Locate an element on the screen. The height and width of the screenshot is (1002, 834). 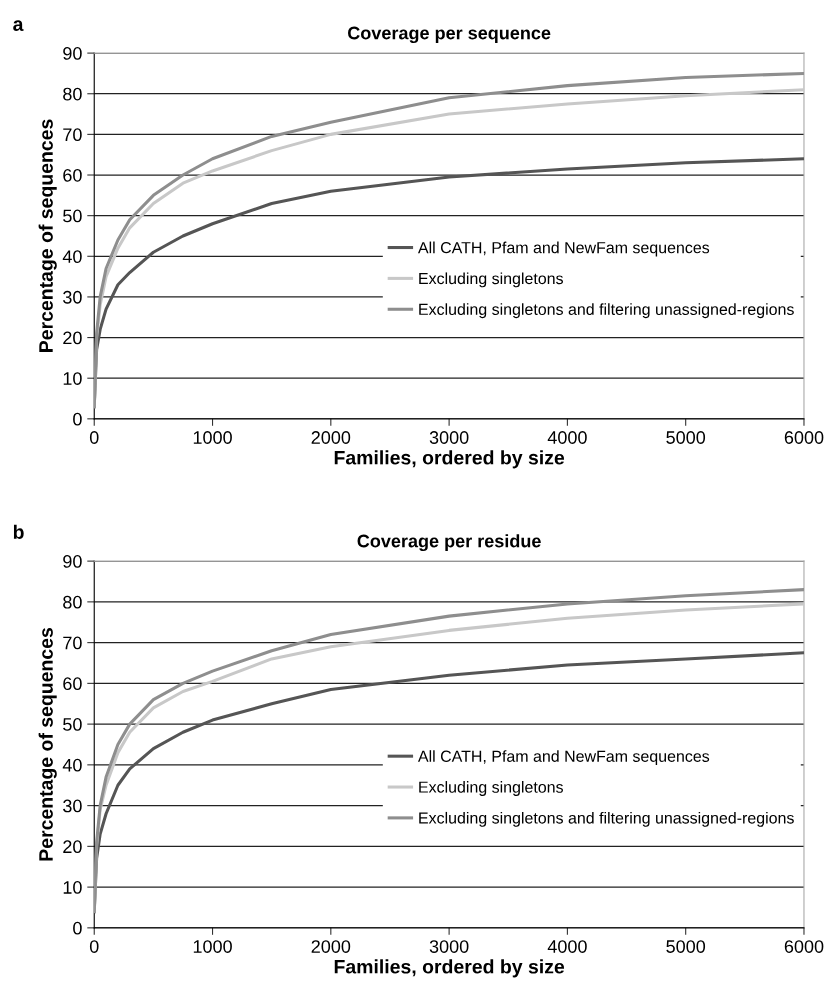
text: b is located at coordinates (18, 531).